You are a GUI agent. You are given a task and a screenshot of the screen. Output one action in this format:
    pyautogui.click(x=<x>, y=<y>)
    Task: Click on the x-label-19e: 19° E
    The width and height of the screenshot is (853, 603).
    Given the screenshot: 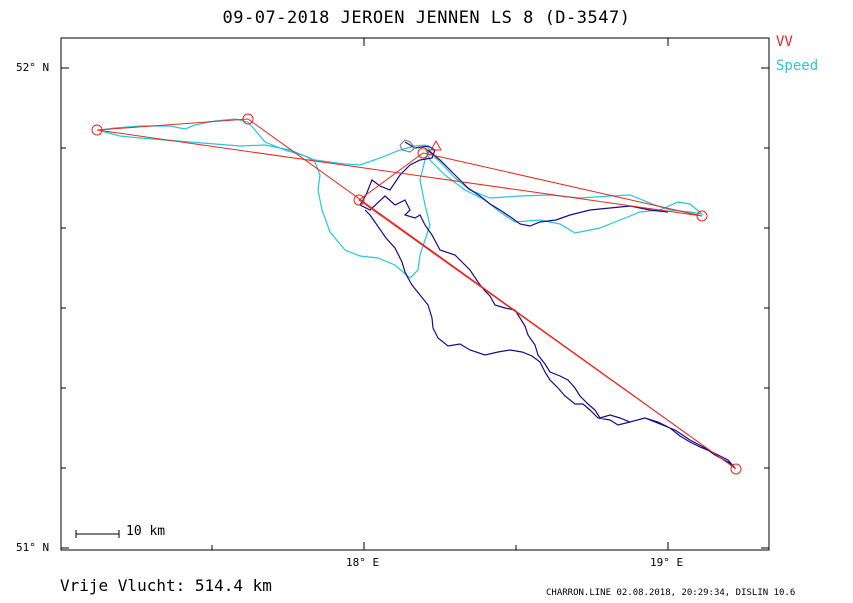 What is the action you would take?
    pyautogui.click(x=667, y=562)
    